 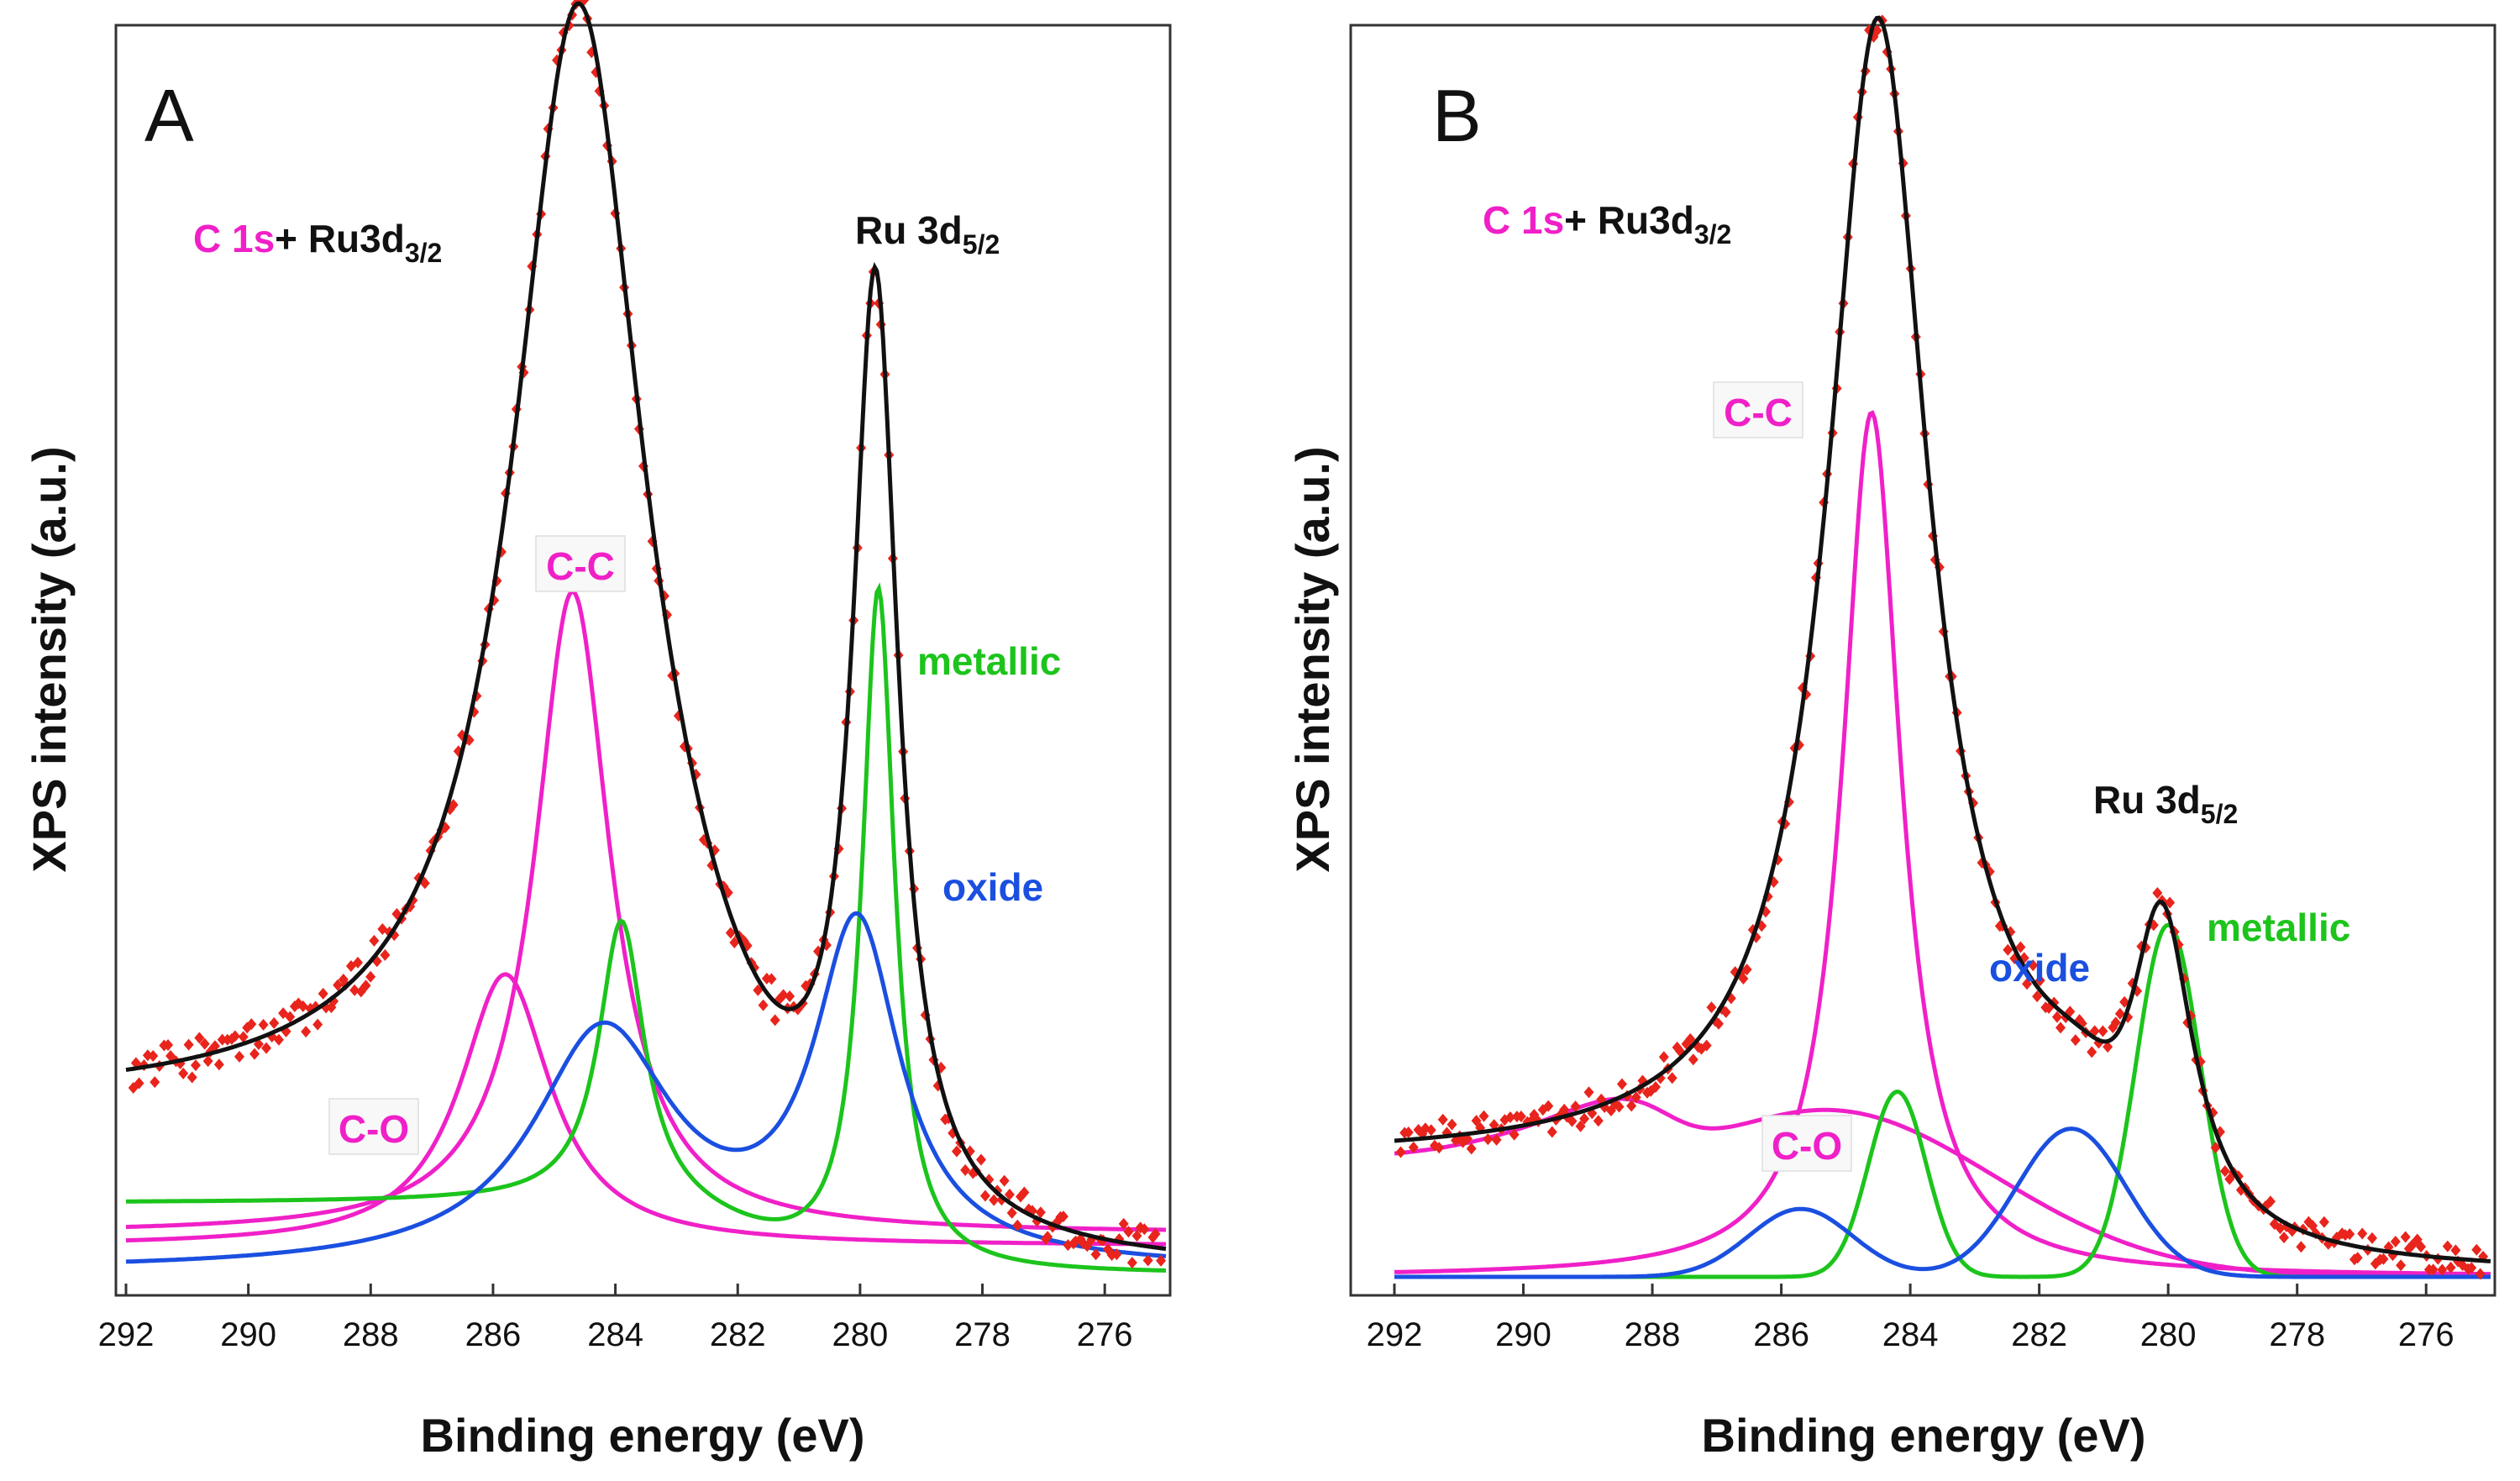 I want to click on panel-a-x-tick-label: 292, so click(x=126, y=1334).